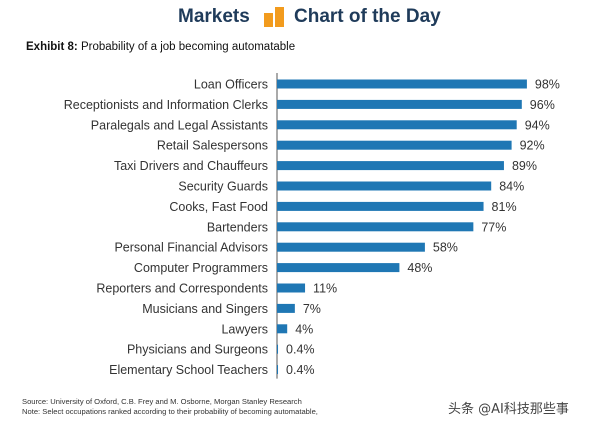  I want to click on value-label: 4%, so click(304, 329).